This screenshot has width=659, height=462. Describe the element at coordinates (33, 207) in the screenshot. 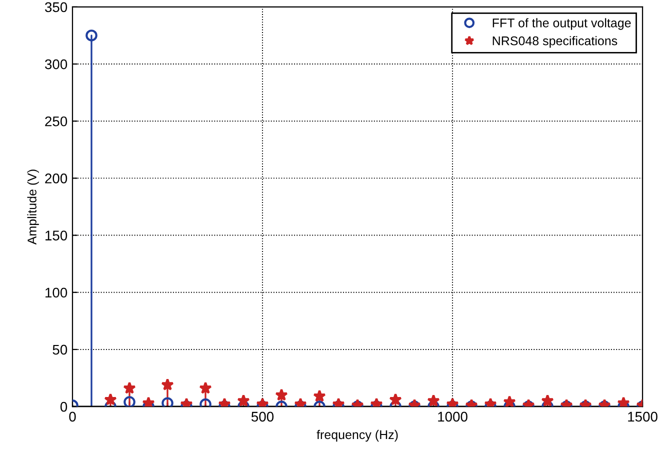

I see `y-axis-title: Amplitude (V)` at that location.